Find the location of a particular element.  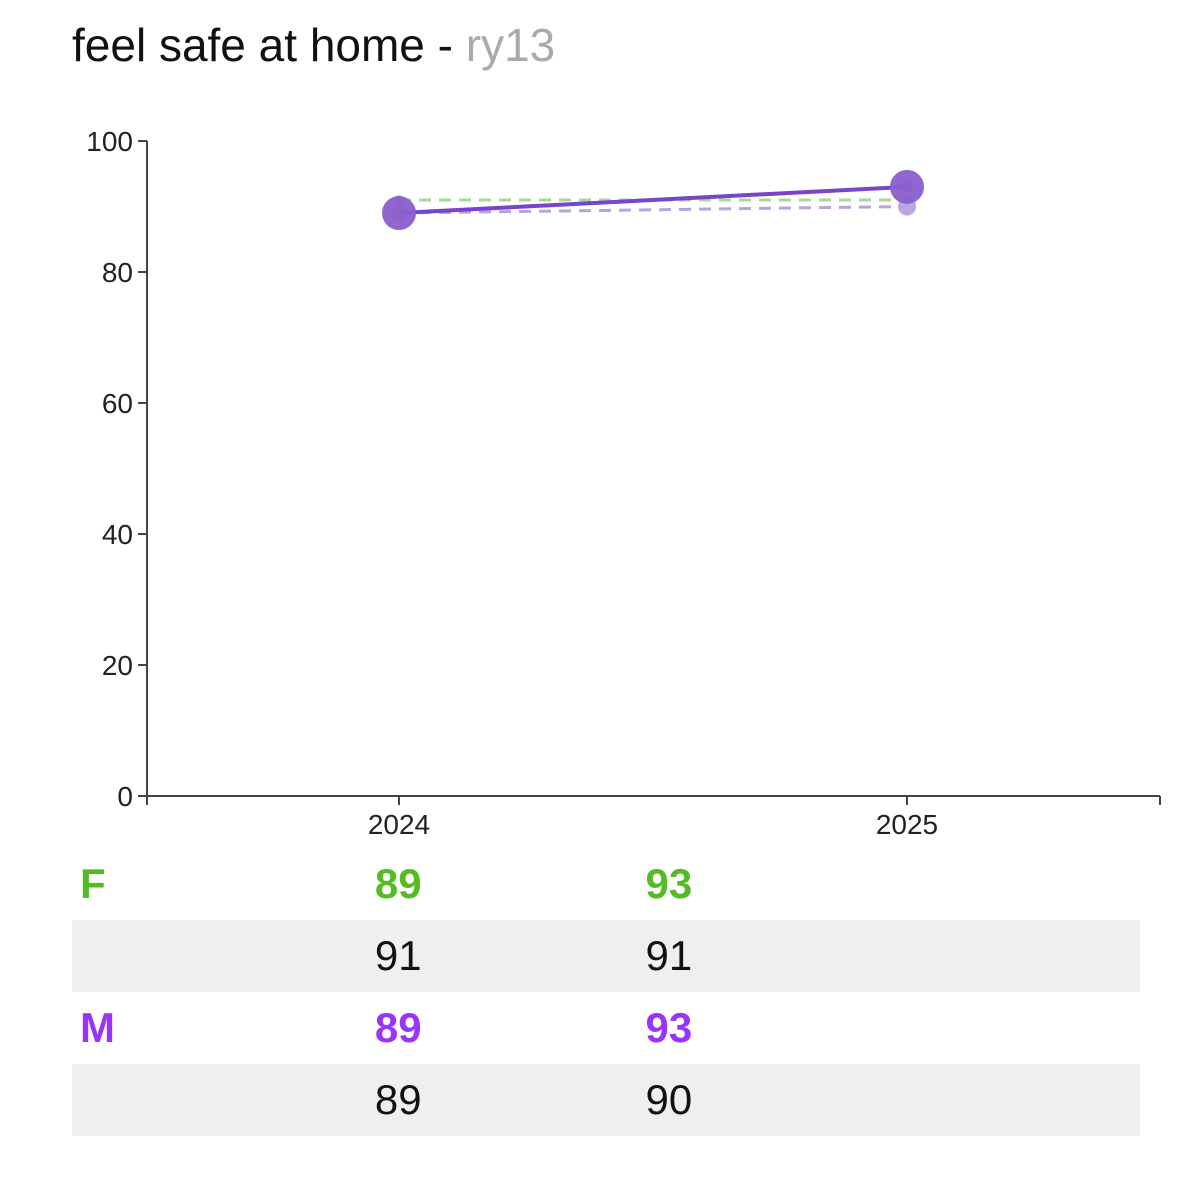

point-m-2025 is located at coordinates (907, 186).